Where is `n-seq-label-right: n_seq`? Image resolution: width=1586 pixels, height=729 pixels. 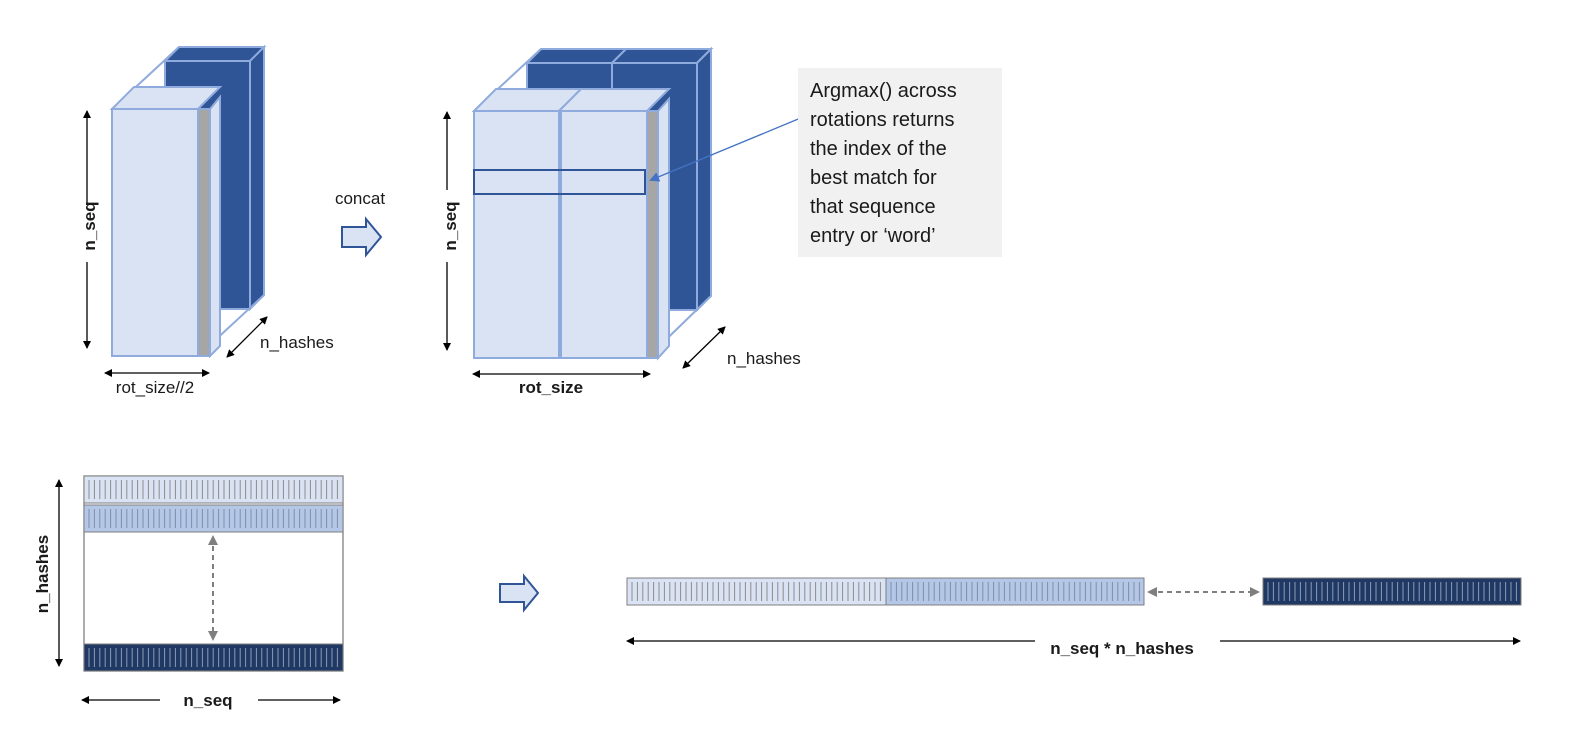
n-seq-label-right: n_seq is located at coordinates (450, 225).